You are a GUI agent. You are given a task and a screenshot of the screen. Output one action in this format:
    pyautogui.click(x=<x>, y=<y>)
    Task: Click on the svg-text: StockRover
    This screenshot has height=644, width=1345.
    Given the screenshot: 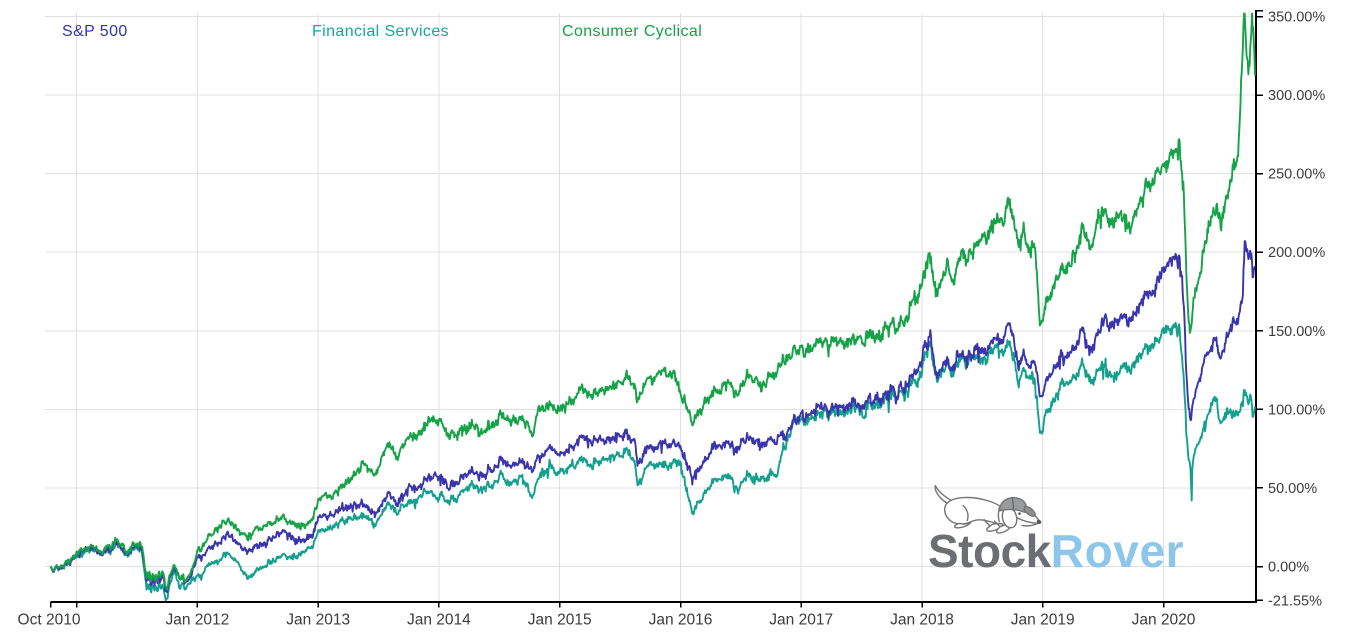 What is the action you would take?
    pyautogui.click(x=1056, y=551)
    